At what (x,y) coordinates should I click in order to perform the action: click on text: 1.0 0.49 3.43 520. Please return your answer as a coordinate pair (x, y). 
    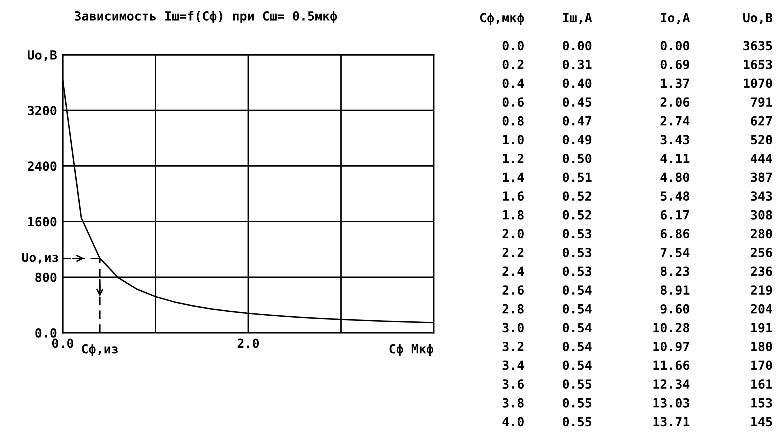
    Looking at the image, I should click on (637, 140).